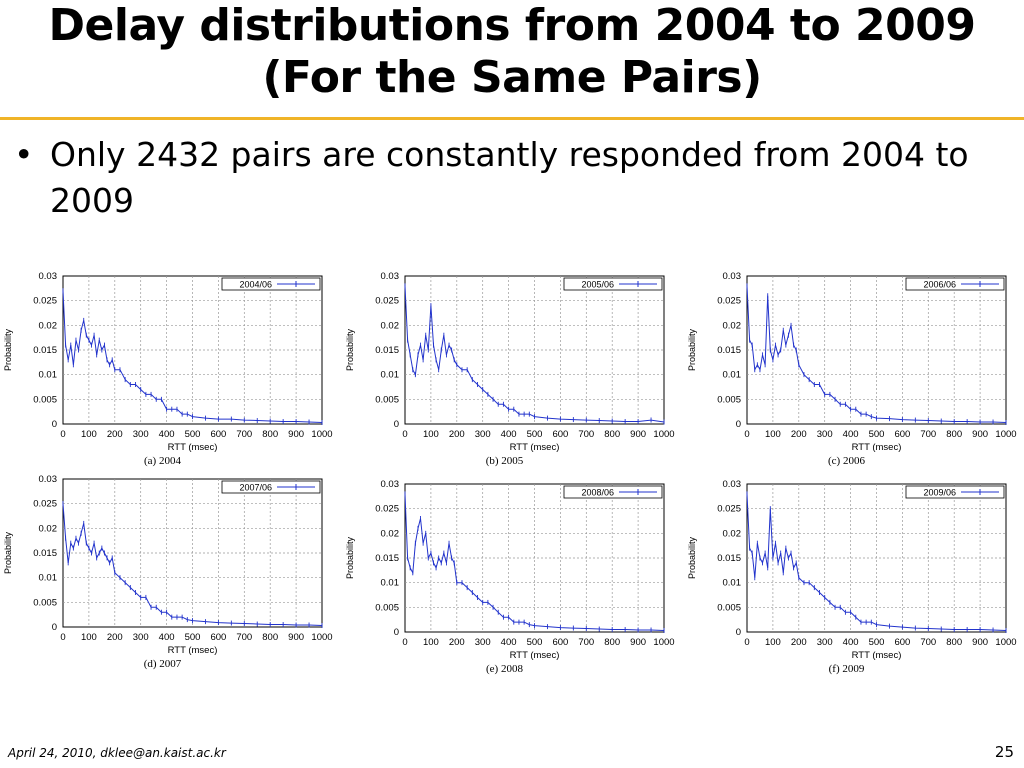  What do you see at coordinates (117, 753) in the screenshot?
I see `footer-date-email: April 24, 2010, dklee@an.kaist.ac.kr` at bounding box center [117, 753].